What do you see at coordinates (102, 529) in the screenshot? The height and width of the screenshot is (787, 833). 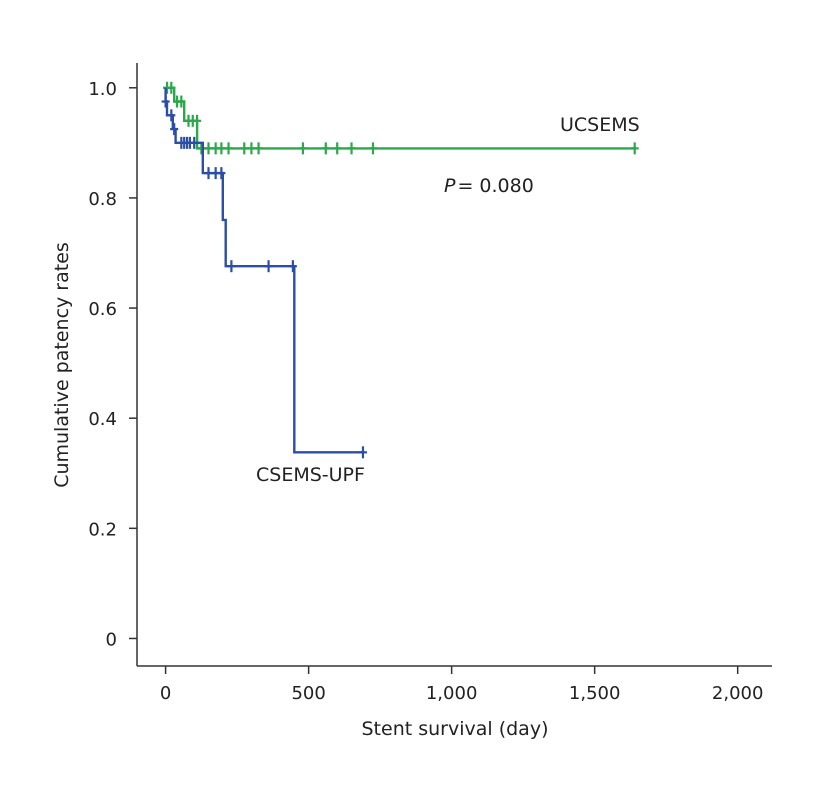 I see `y-tick-label: 0.2` at bounding box center [102, 529].